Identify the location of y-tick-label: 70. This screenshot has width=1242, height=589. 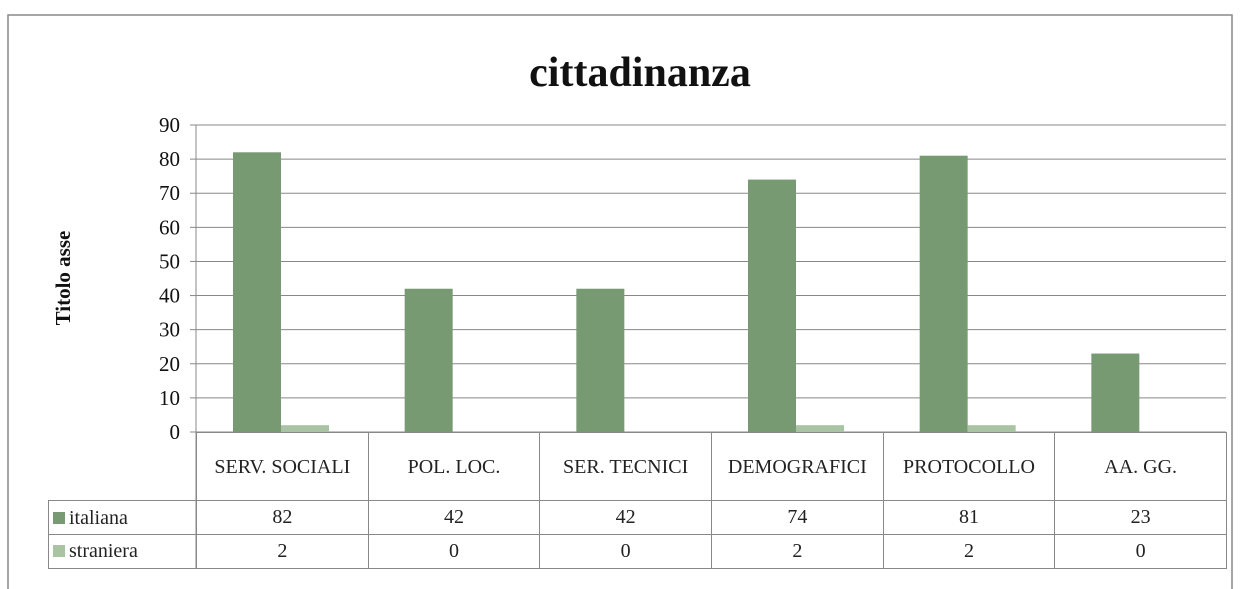
(169, 193).